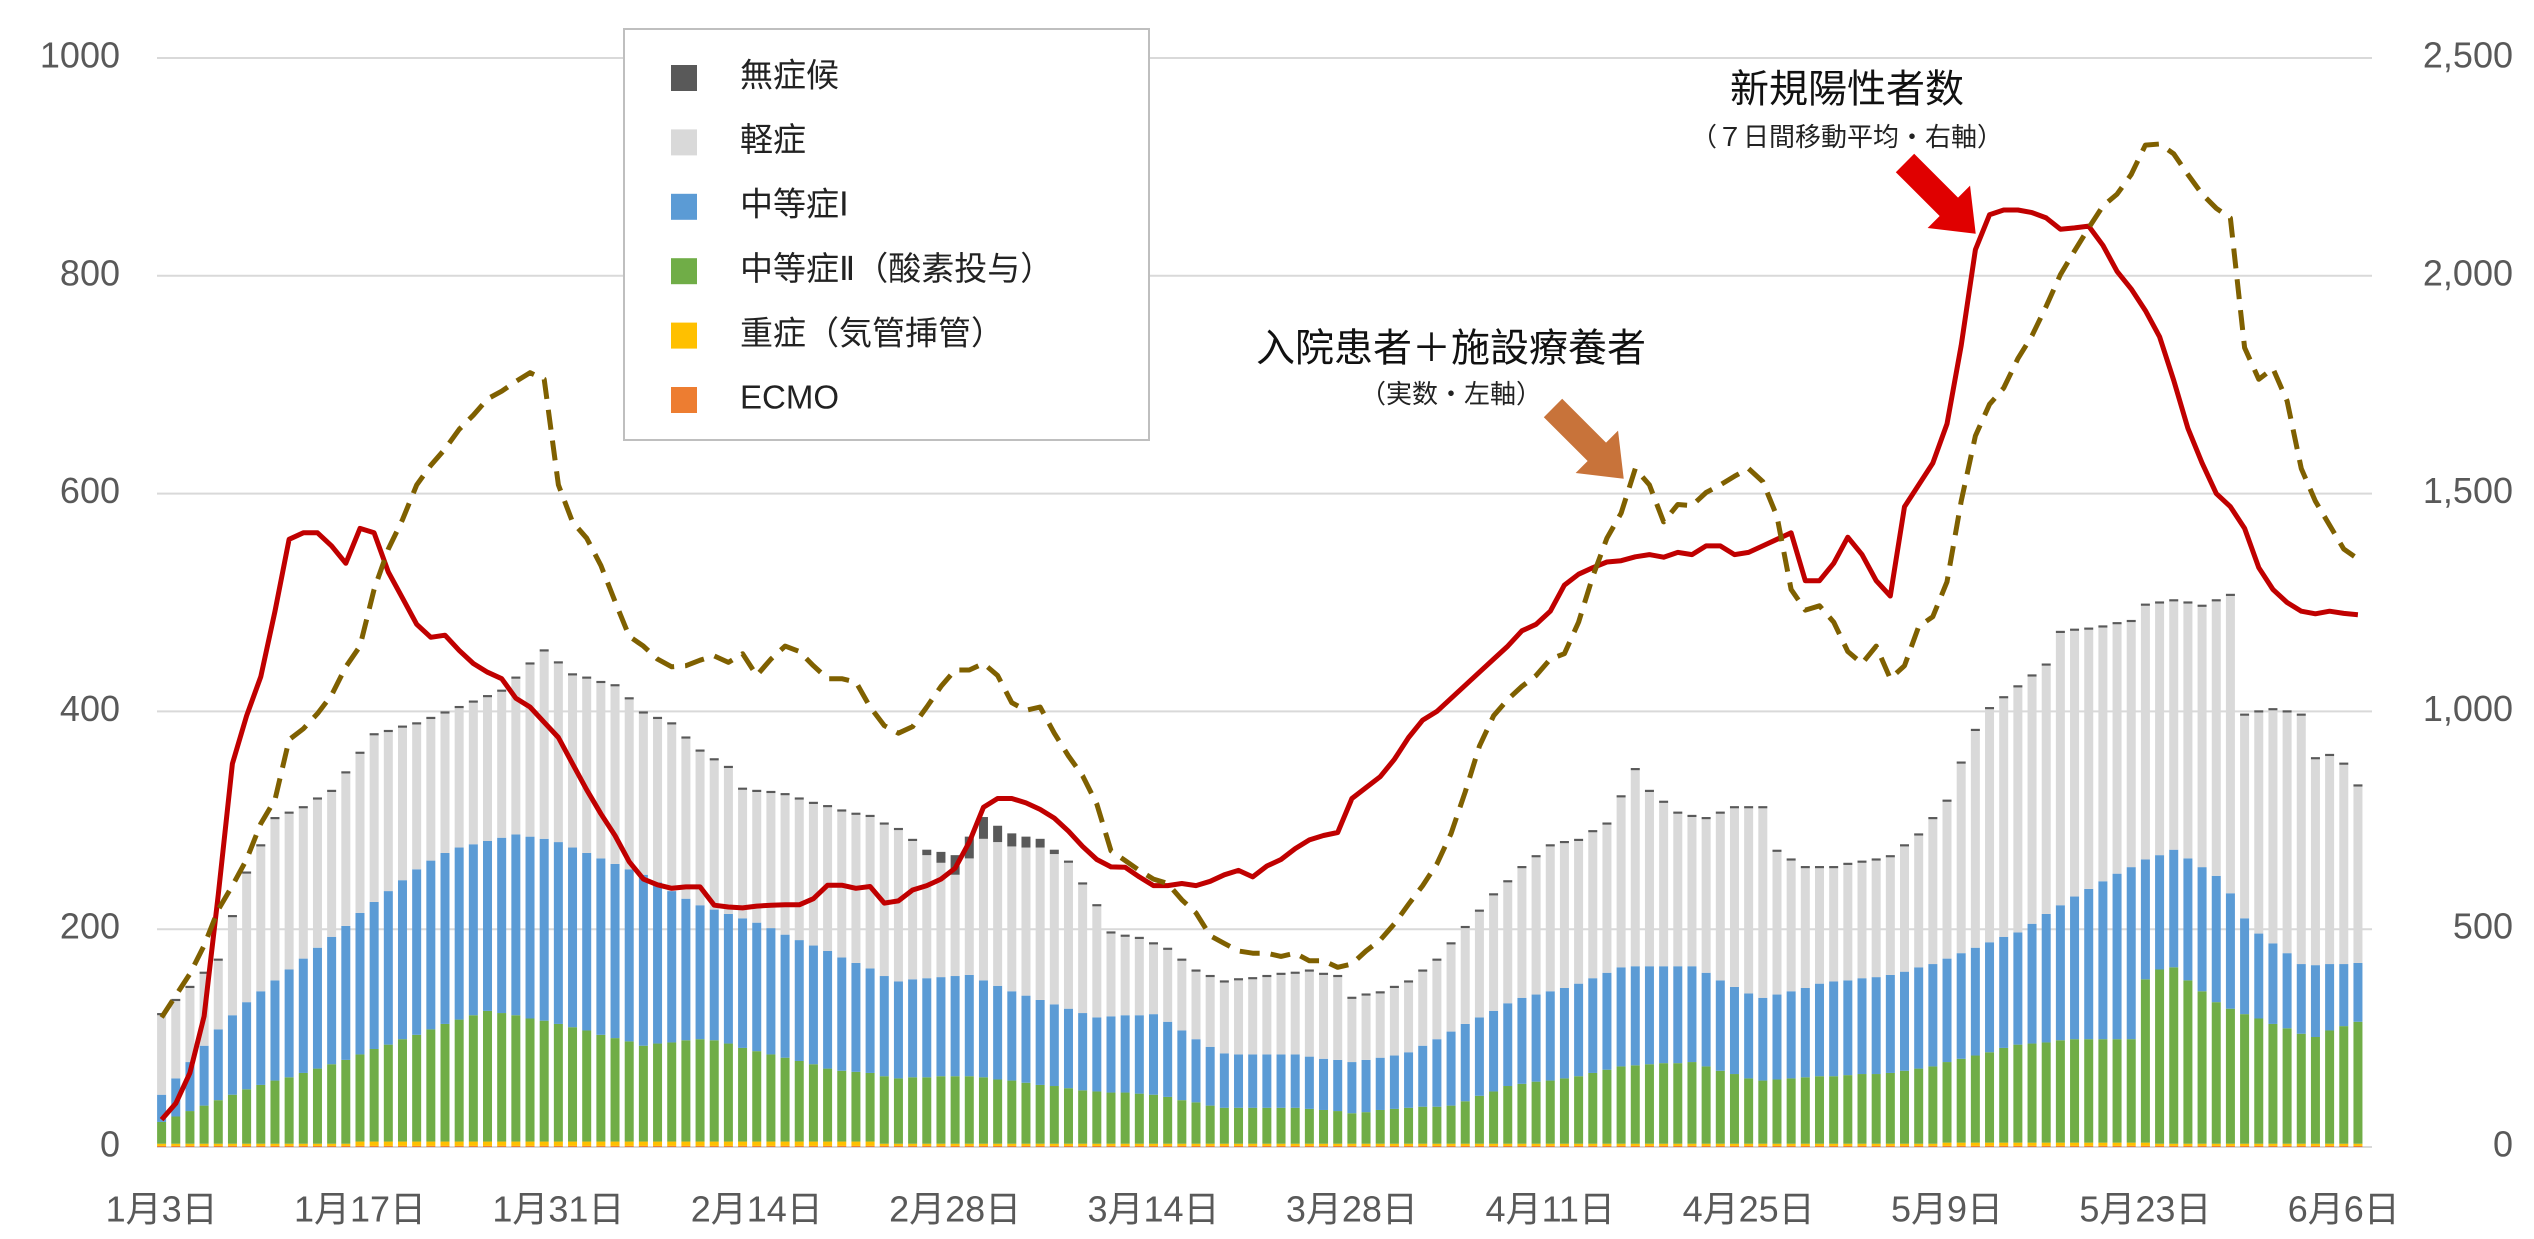  What do you see at coordinates (872, 332) in the screenshot?
I see `legend-label: 重症（気管挿管）` at bounding box center [872, 332].